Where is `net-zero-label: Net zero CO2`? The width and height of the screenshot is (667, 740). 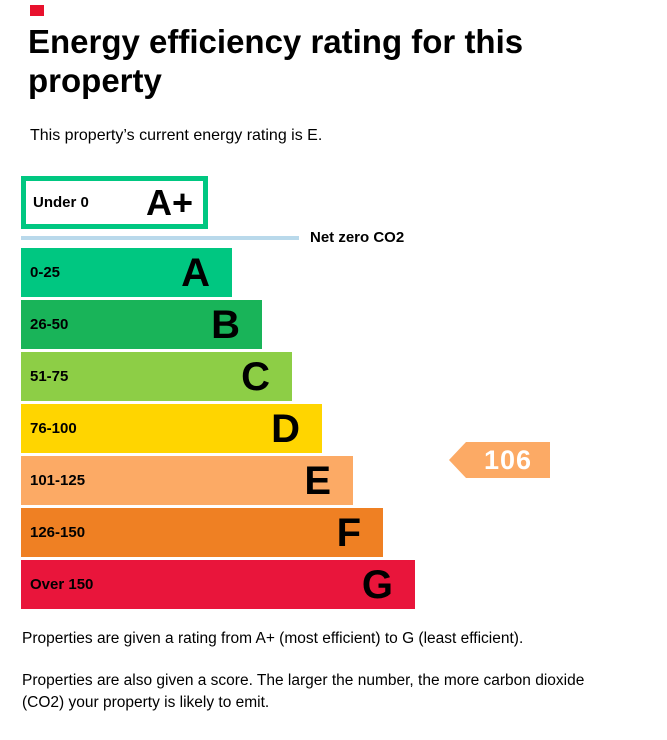
net-zero-label: Net zero CO2 is located at coordinates (357, 237).